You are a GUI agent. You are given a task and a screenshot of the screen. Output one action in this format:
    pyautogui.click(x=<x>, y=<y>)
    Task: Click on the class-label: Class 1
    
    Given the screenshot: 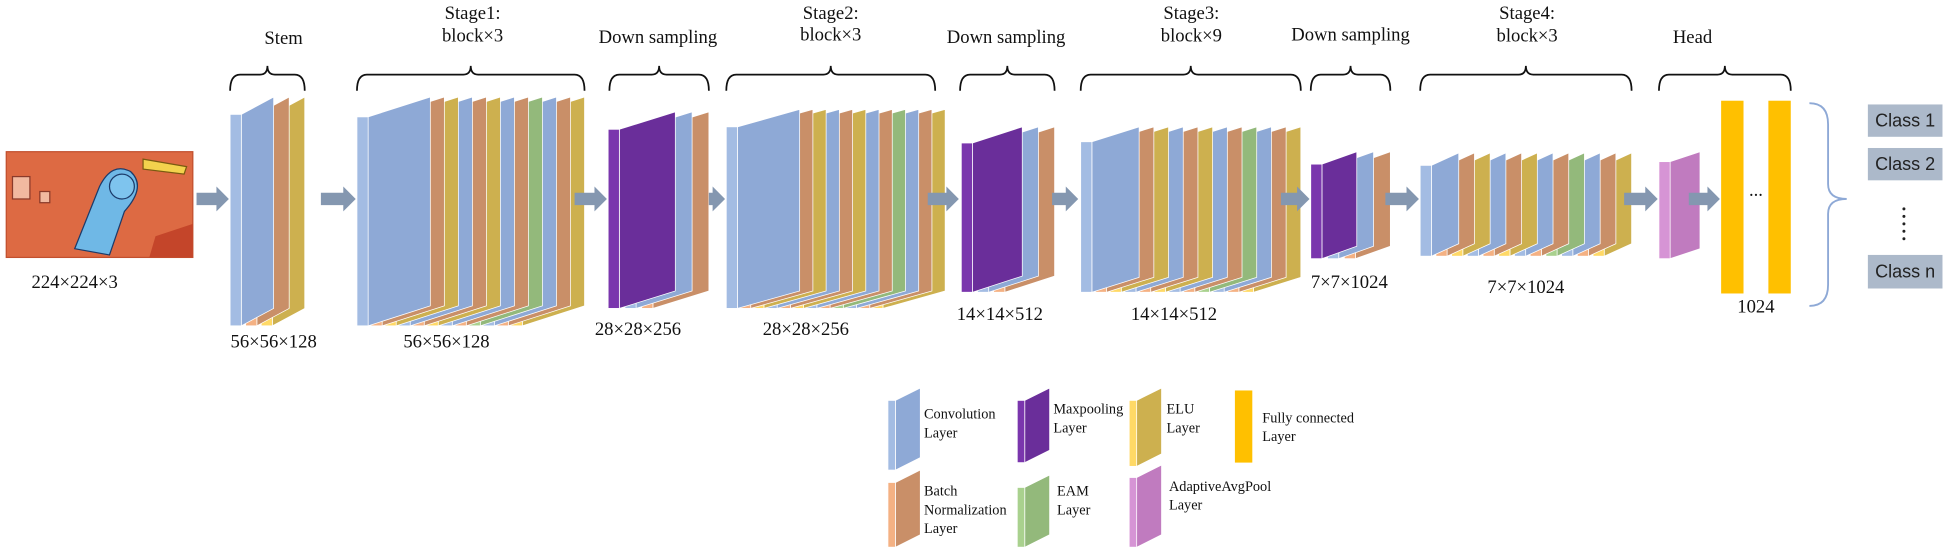 What is the action you would take?
    pyautogui.click(x=1905, y=121)
    